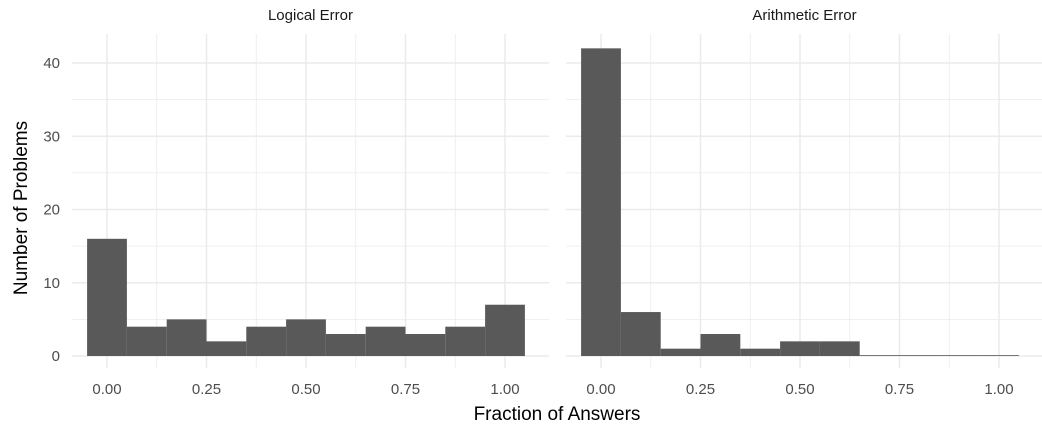  I want to click on y-tick-label: 20, so click(51, 210).